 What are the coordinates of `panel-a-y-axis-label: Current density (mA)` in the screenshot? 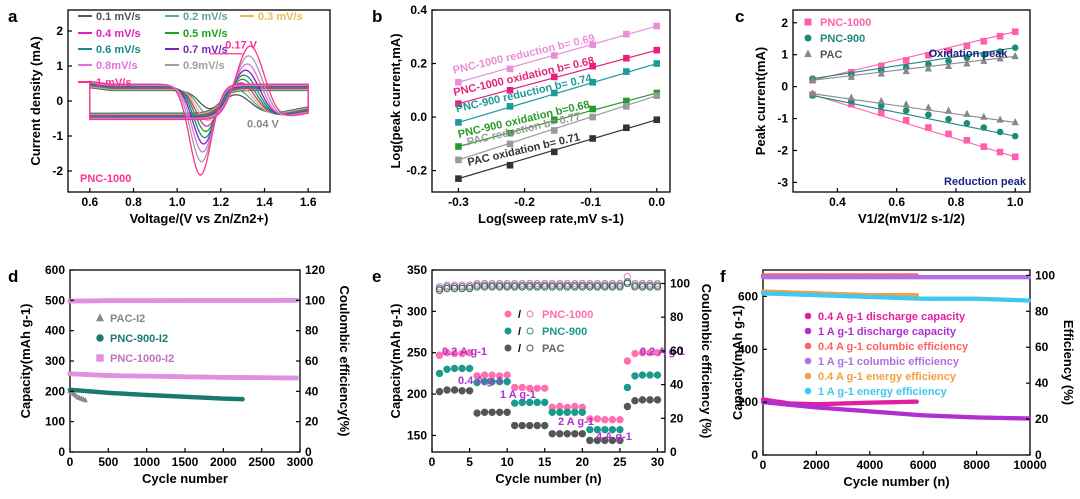 It's located at (35, 100).